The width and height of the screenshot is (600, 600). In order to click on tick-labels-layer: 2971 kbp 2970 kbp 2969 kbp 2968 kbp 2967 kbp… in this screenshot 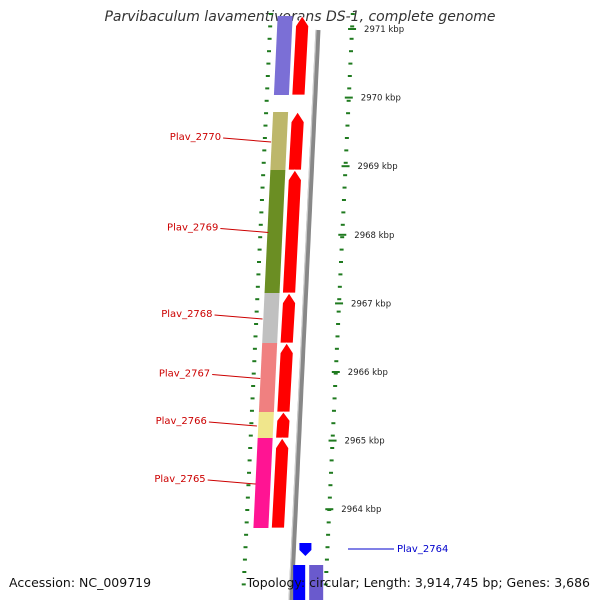, I will do `click(372, 270)`.